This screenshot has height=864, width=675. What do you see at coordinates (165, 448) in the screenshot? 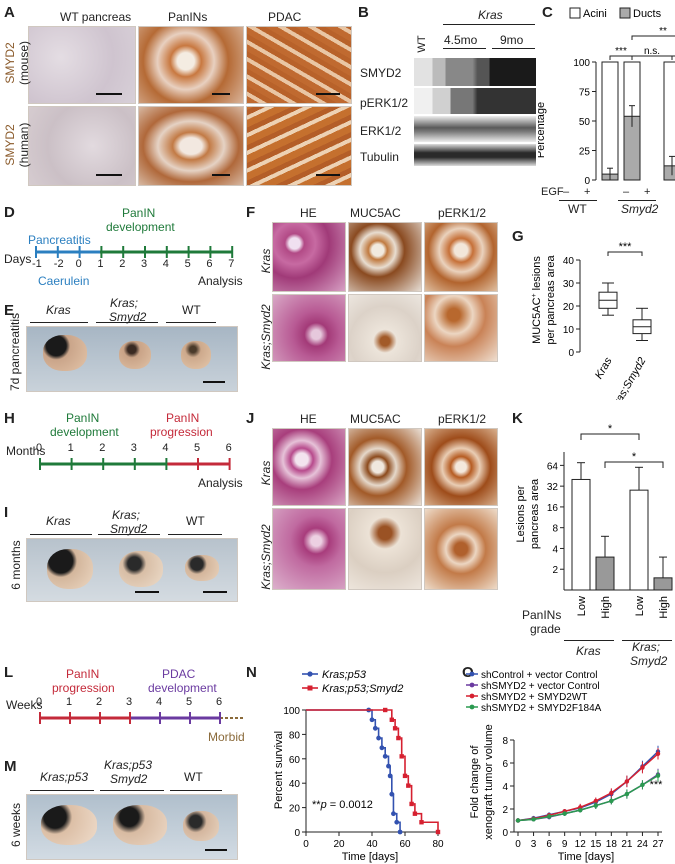
I see `timeline-tick-label: 4` at bounding box center [165, 448].